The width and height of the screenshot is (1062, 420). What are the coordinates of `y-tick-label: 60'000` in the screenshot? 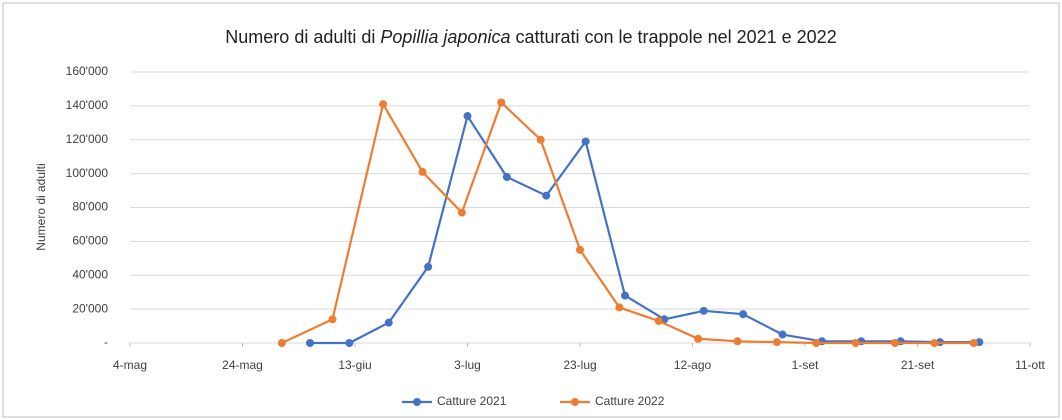 It's located at (90, 241).